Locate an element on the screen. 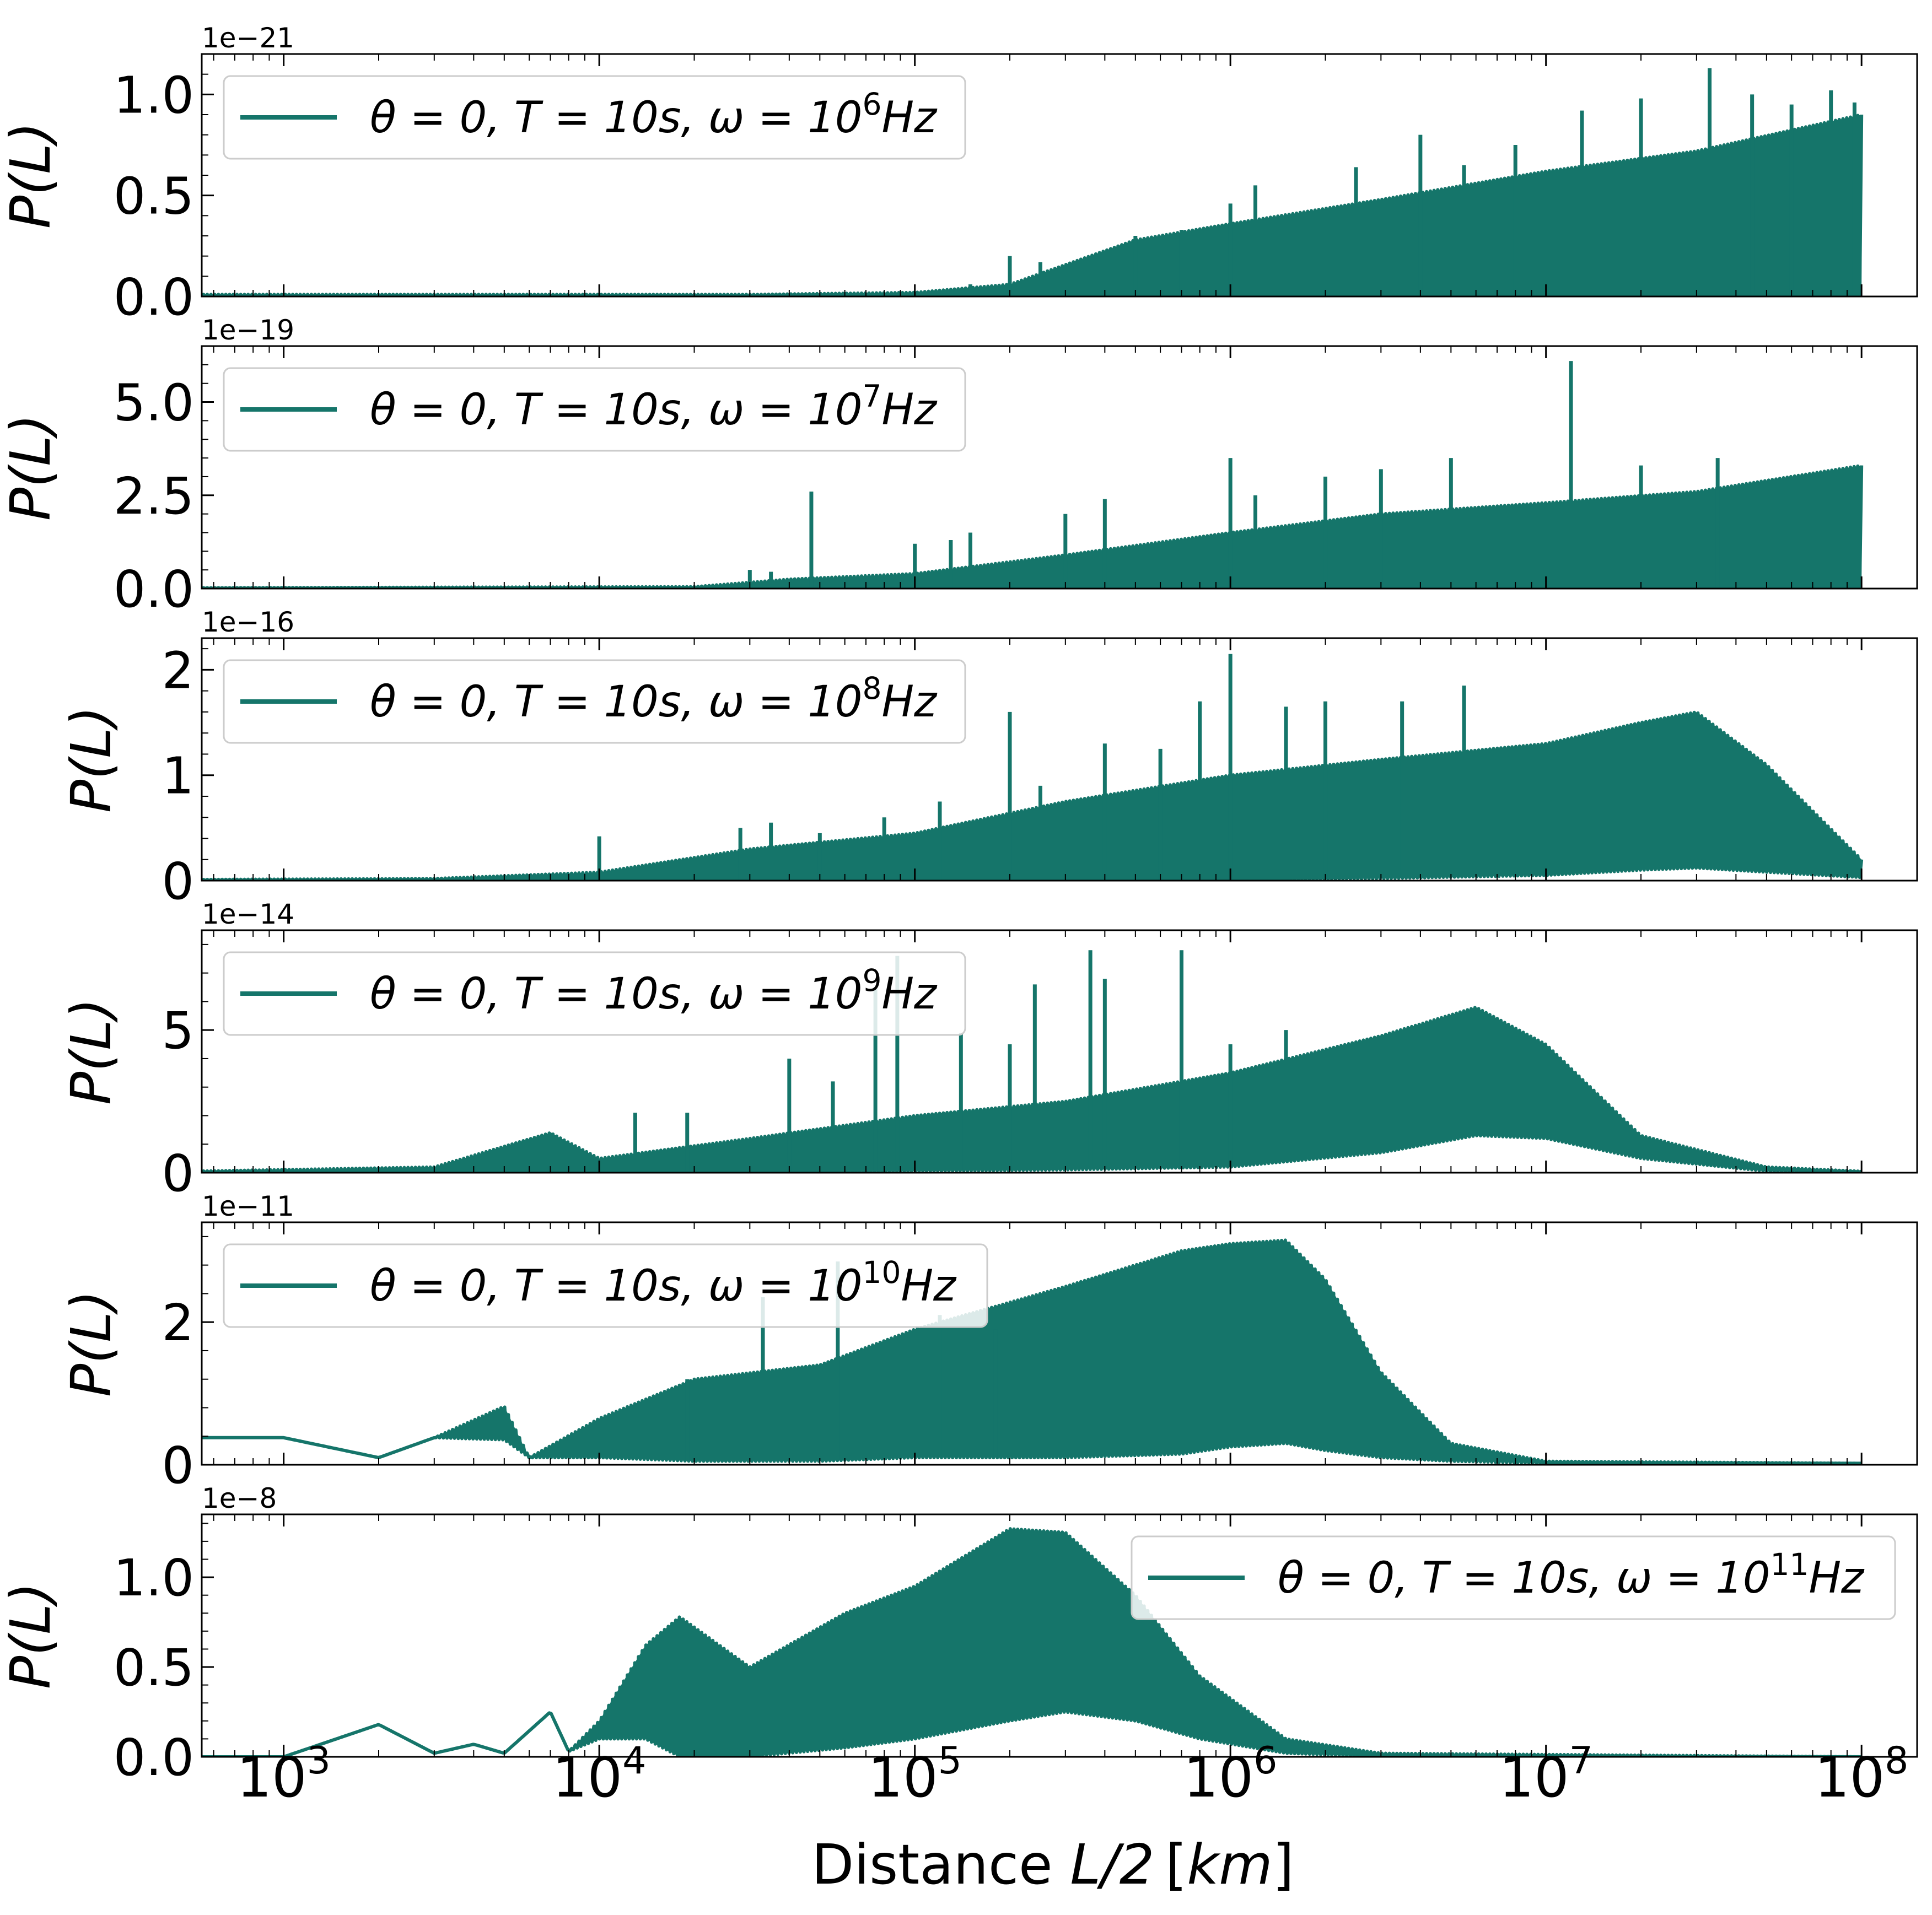  legend: θ = 0, T = 10s, ω = 108Hz is located at coordinates (594, 701).